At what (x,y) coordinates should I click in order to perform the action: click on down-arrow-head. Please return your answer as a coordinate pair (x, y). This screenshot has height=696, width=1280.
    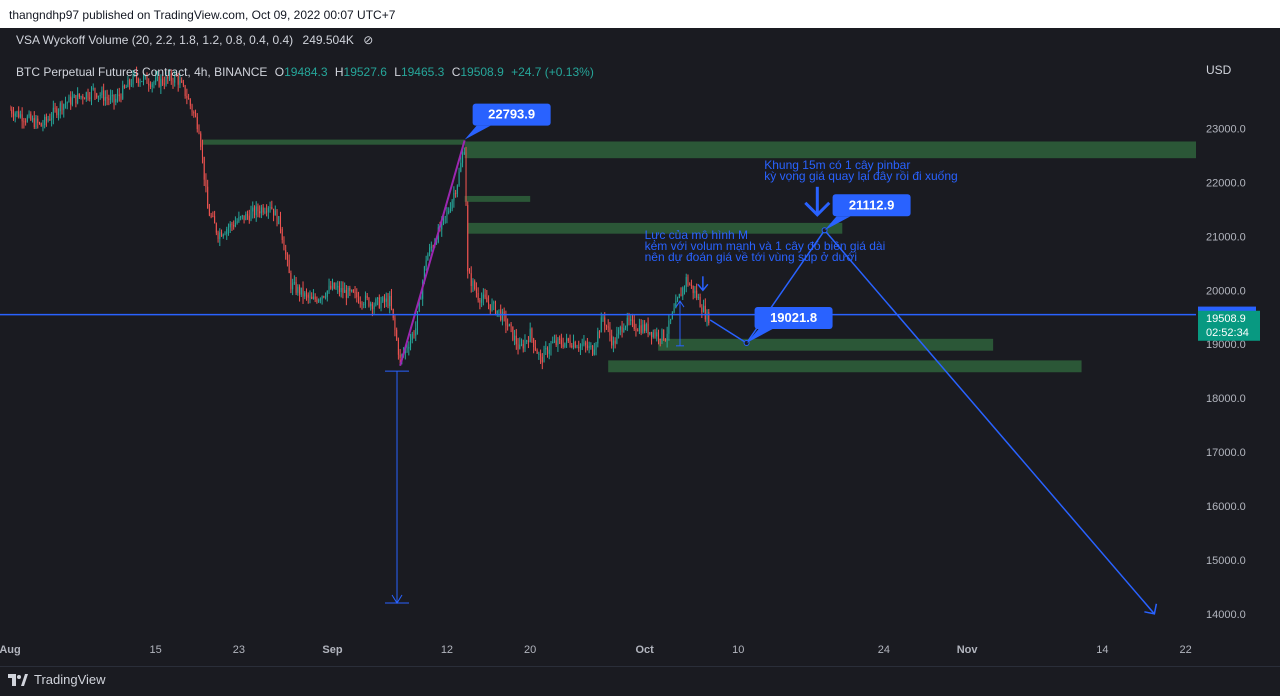
    Looking at the image, I should click on (817, 209).